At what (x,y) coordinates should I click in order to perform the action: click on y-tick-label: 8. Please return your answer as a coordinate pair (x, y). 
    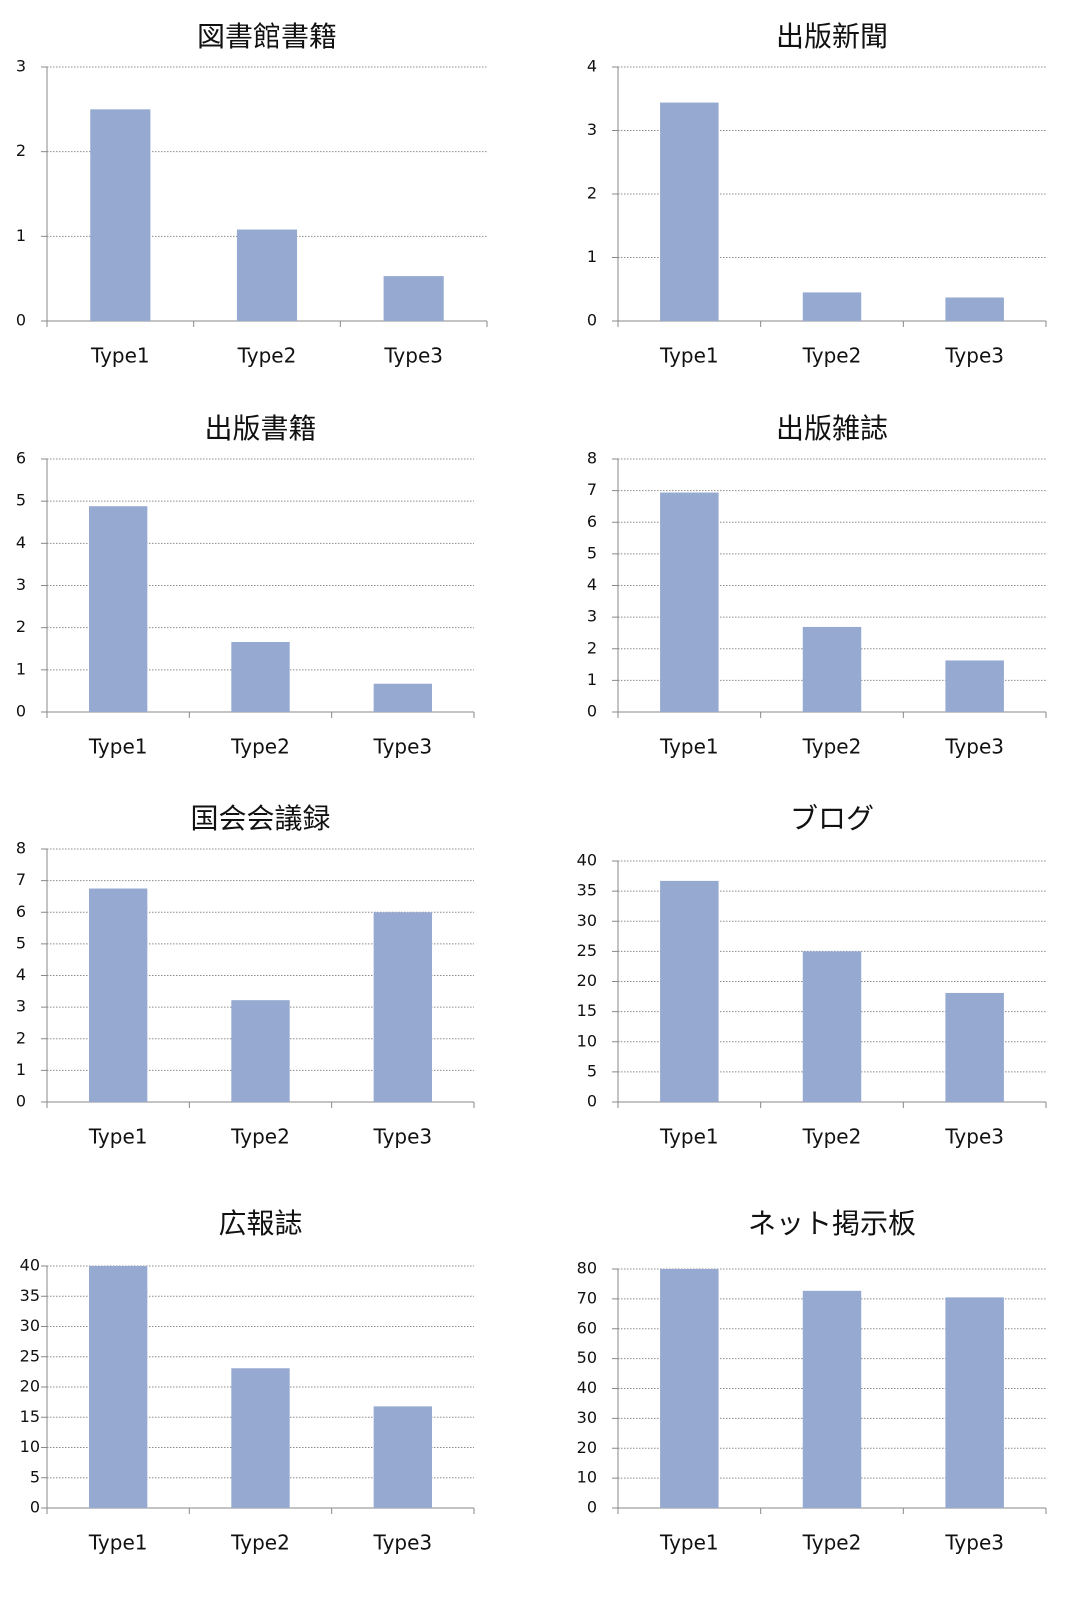
    Looking at the image, I should click on (592, 458).